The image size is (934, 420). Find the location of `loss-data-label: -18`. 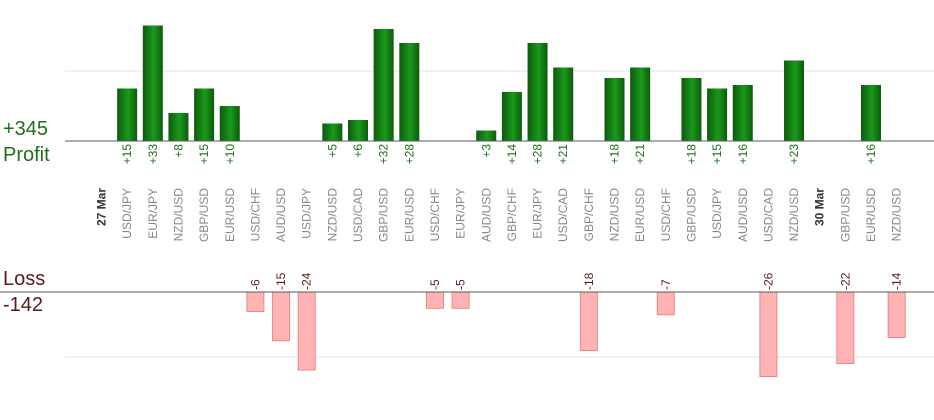

loss-data-label: -18 is located at coordinates (589, 281).